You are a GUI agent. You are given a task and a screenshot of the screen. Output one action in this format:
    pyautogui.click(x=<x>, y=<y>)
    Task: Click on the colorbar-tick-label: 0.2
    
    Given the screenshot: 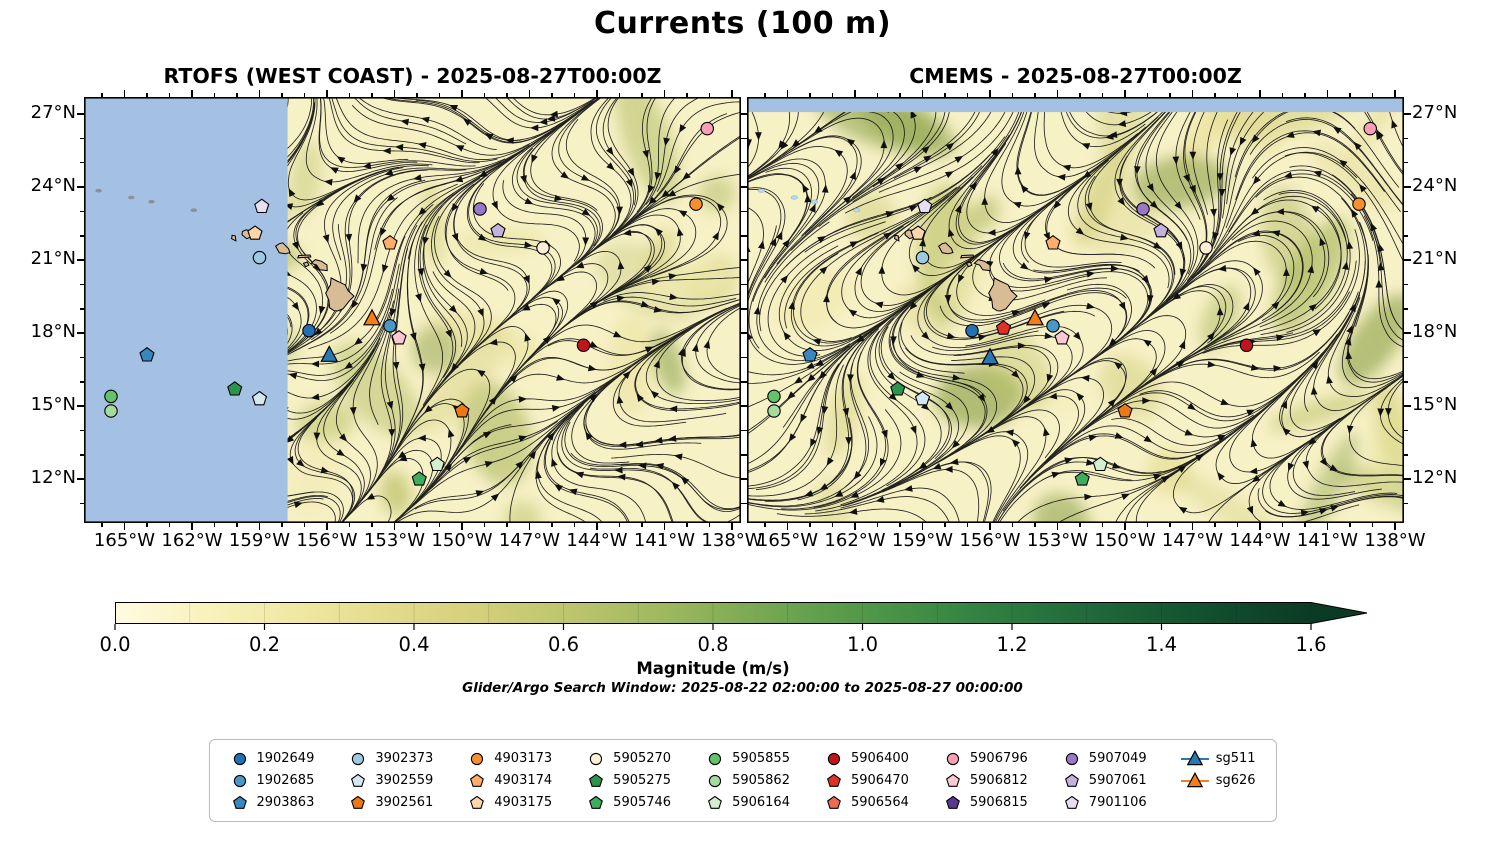 What is the action you would take?
    pyautogui.click(x=264, y=644)
    